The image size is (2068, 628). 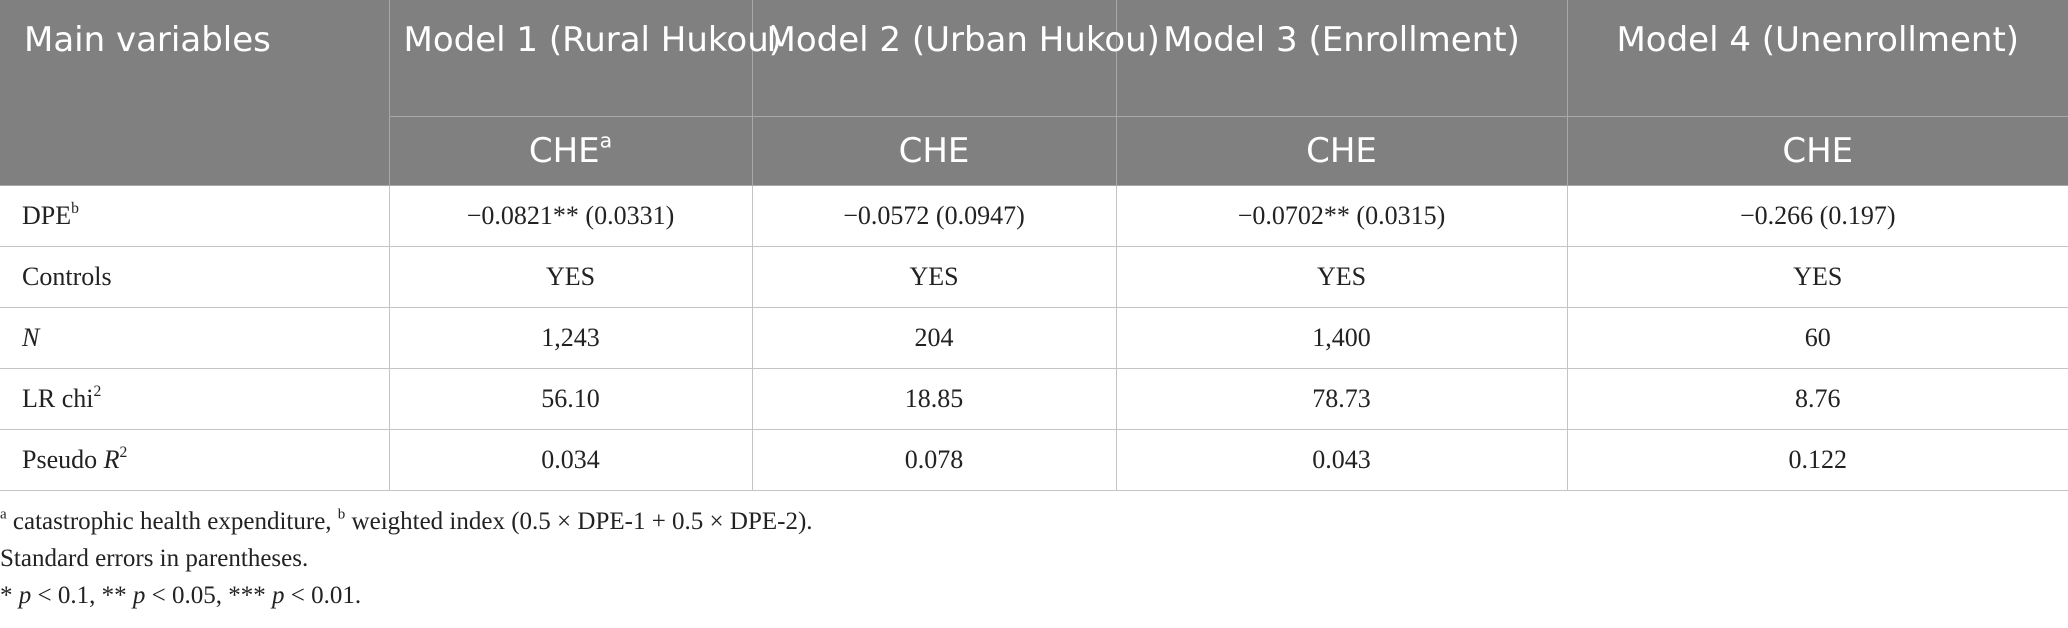 What do you see at coordinates (172, 521) in the screenshot?
I see `text-run: catastrophic health expenditure,` at bounding box center [172, 521].